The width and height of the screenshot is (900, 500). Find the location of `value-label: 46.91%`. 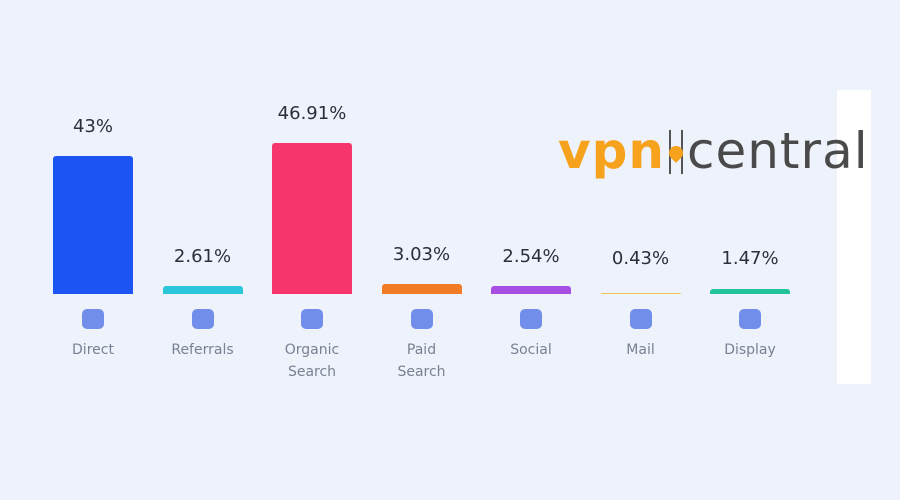

value-label: 46.91% is located at coordinates (312, 113).